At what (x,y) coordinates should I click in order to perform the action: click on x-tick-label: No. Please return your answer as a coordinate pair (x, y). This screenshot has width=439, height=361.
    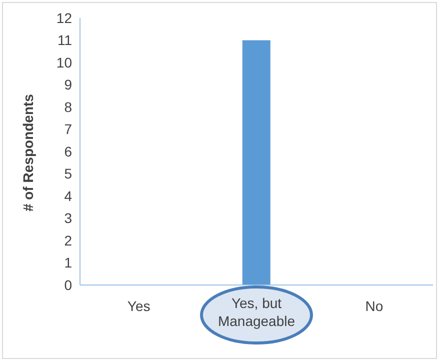
    Looking at the image, I should click on (374, 306).